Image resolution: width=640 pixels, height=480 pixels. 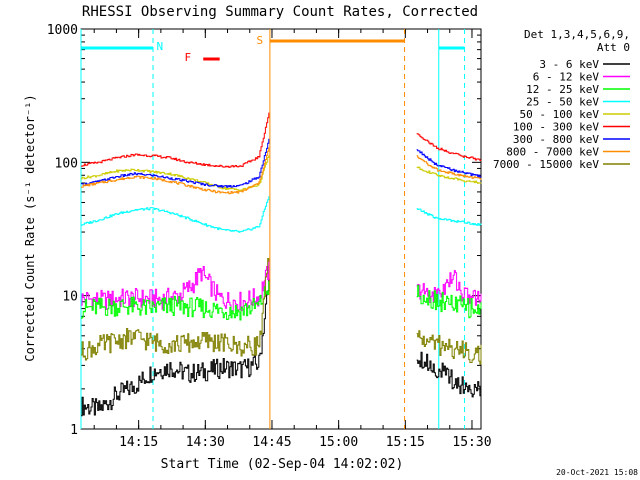 I want to click on y-tick-label: 100, so click(x=66, y=163).